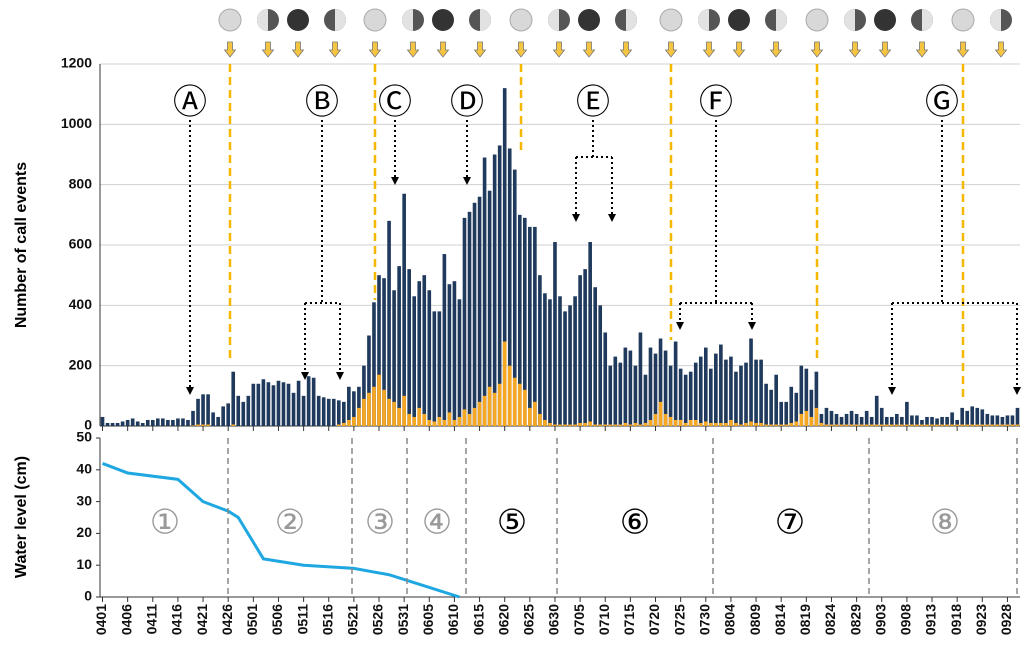  Describe the element at coordinates (680, 326) in the screenshot. I see `arrow-head` at that location.